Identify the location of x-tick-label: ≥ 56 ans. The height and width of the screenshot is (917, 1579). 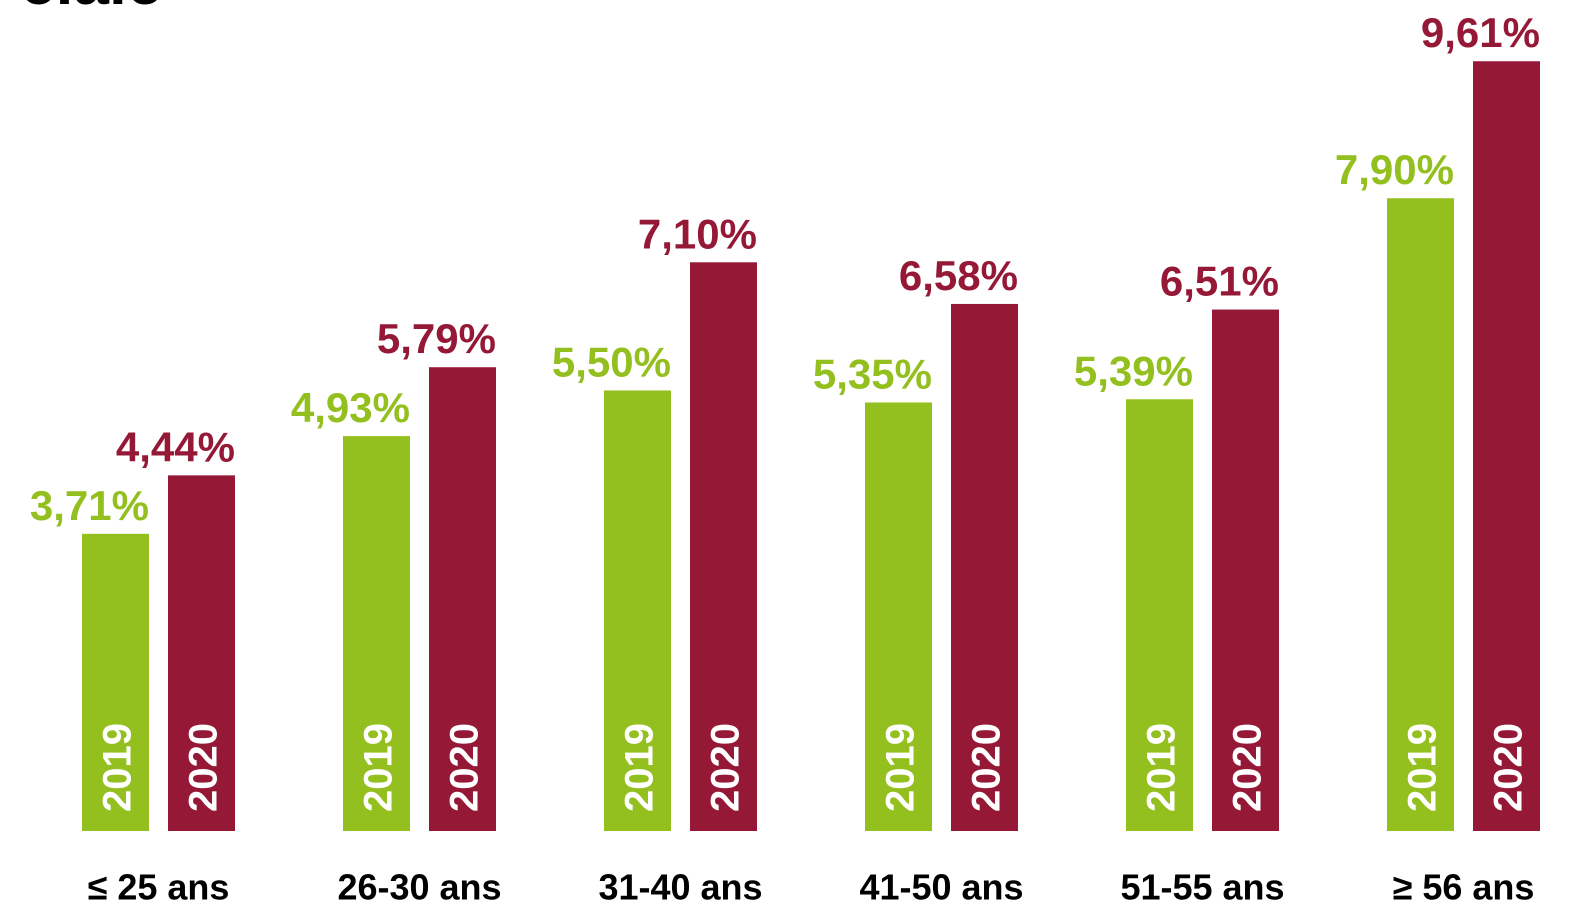
(1464, 887).